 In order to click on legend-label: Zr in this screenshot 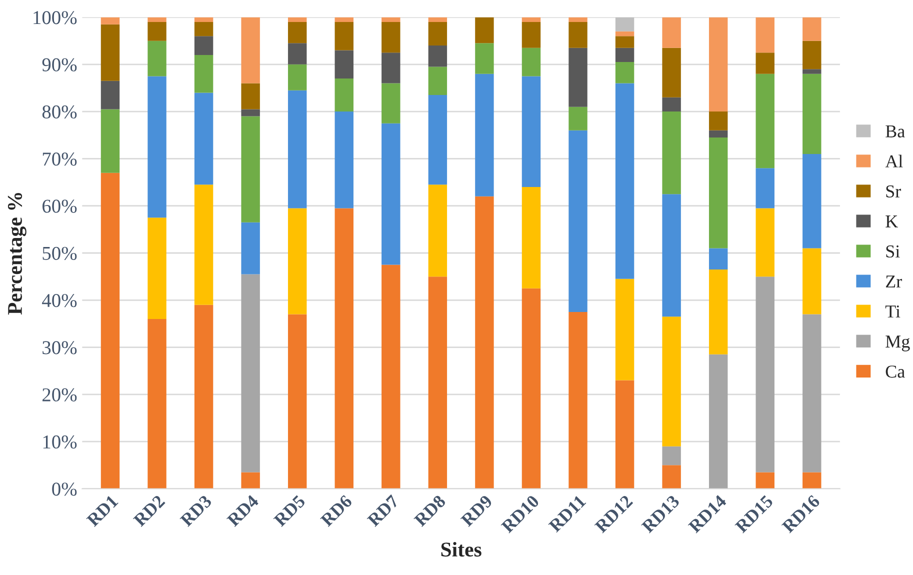, I will do `click(894, 282)`.